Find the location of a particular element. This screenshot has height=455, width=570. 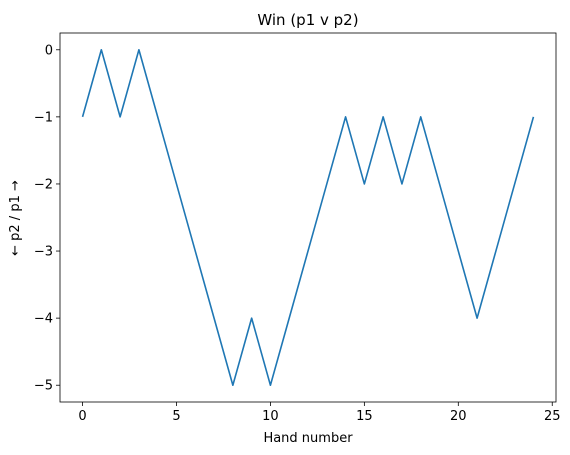

x-tick-label: 5 is located at coordinates (176, 416).